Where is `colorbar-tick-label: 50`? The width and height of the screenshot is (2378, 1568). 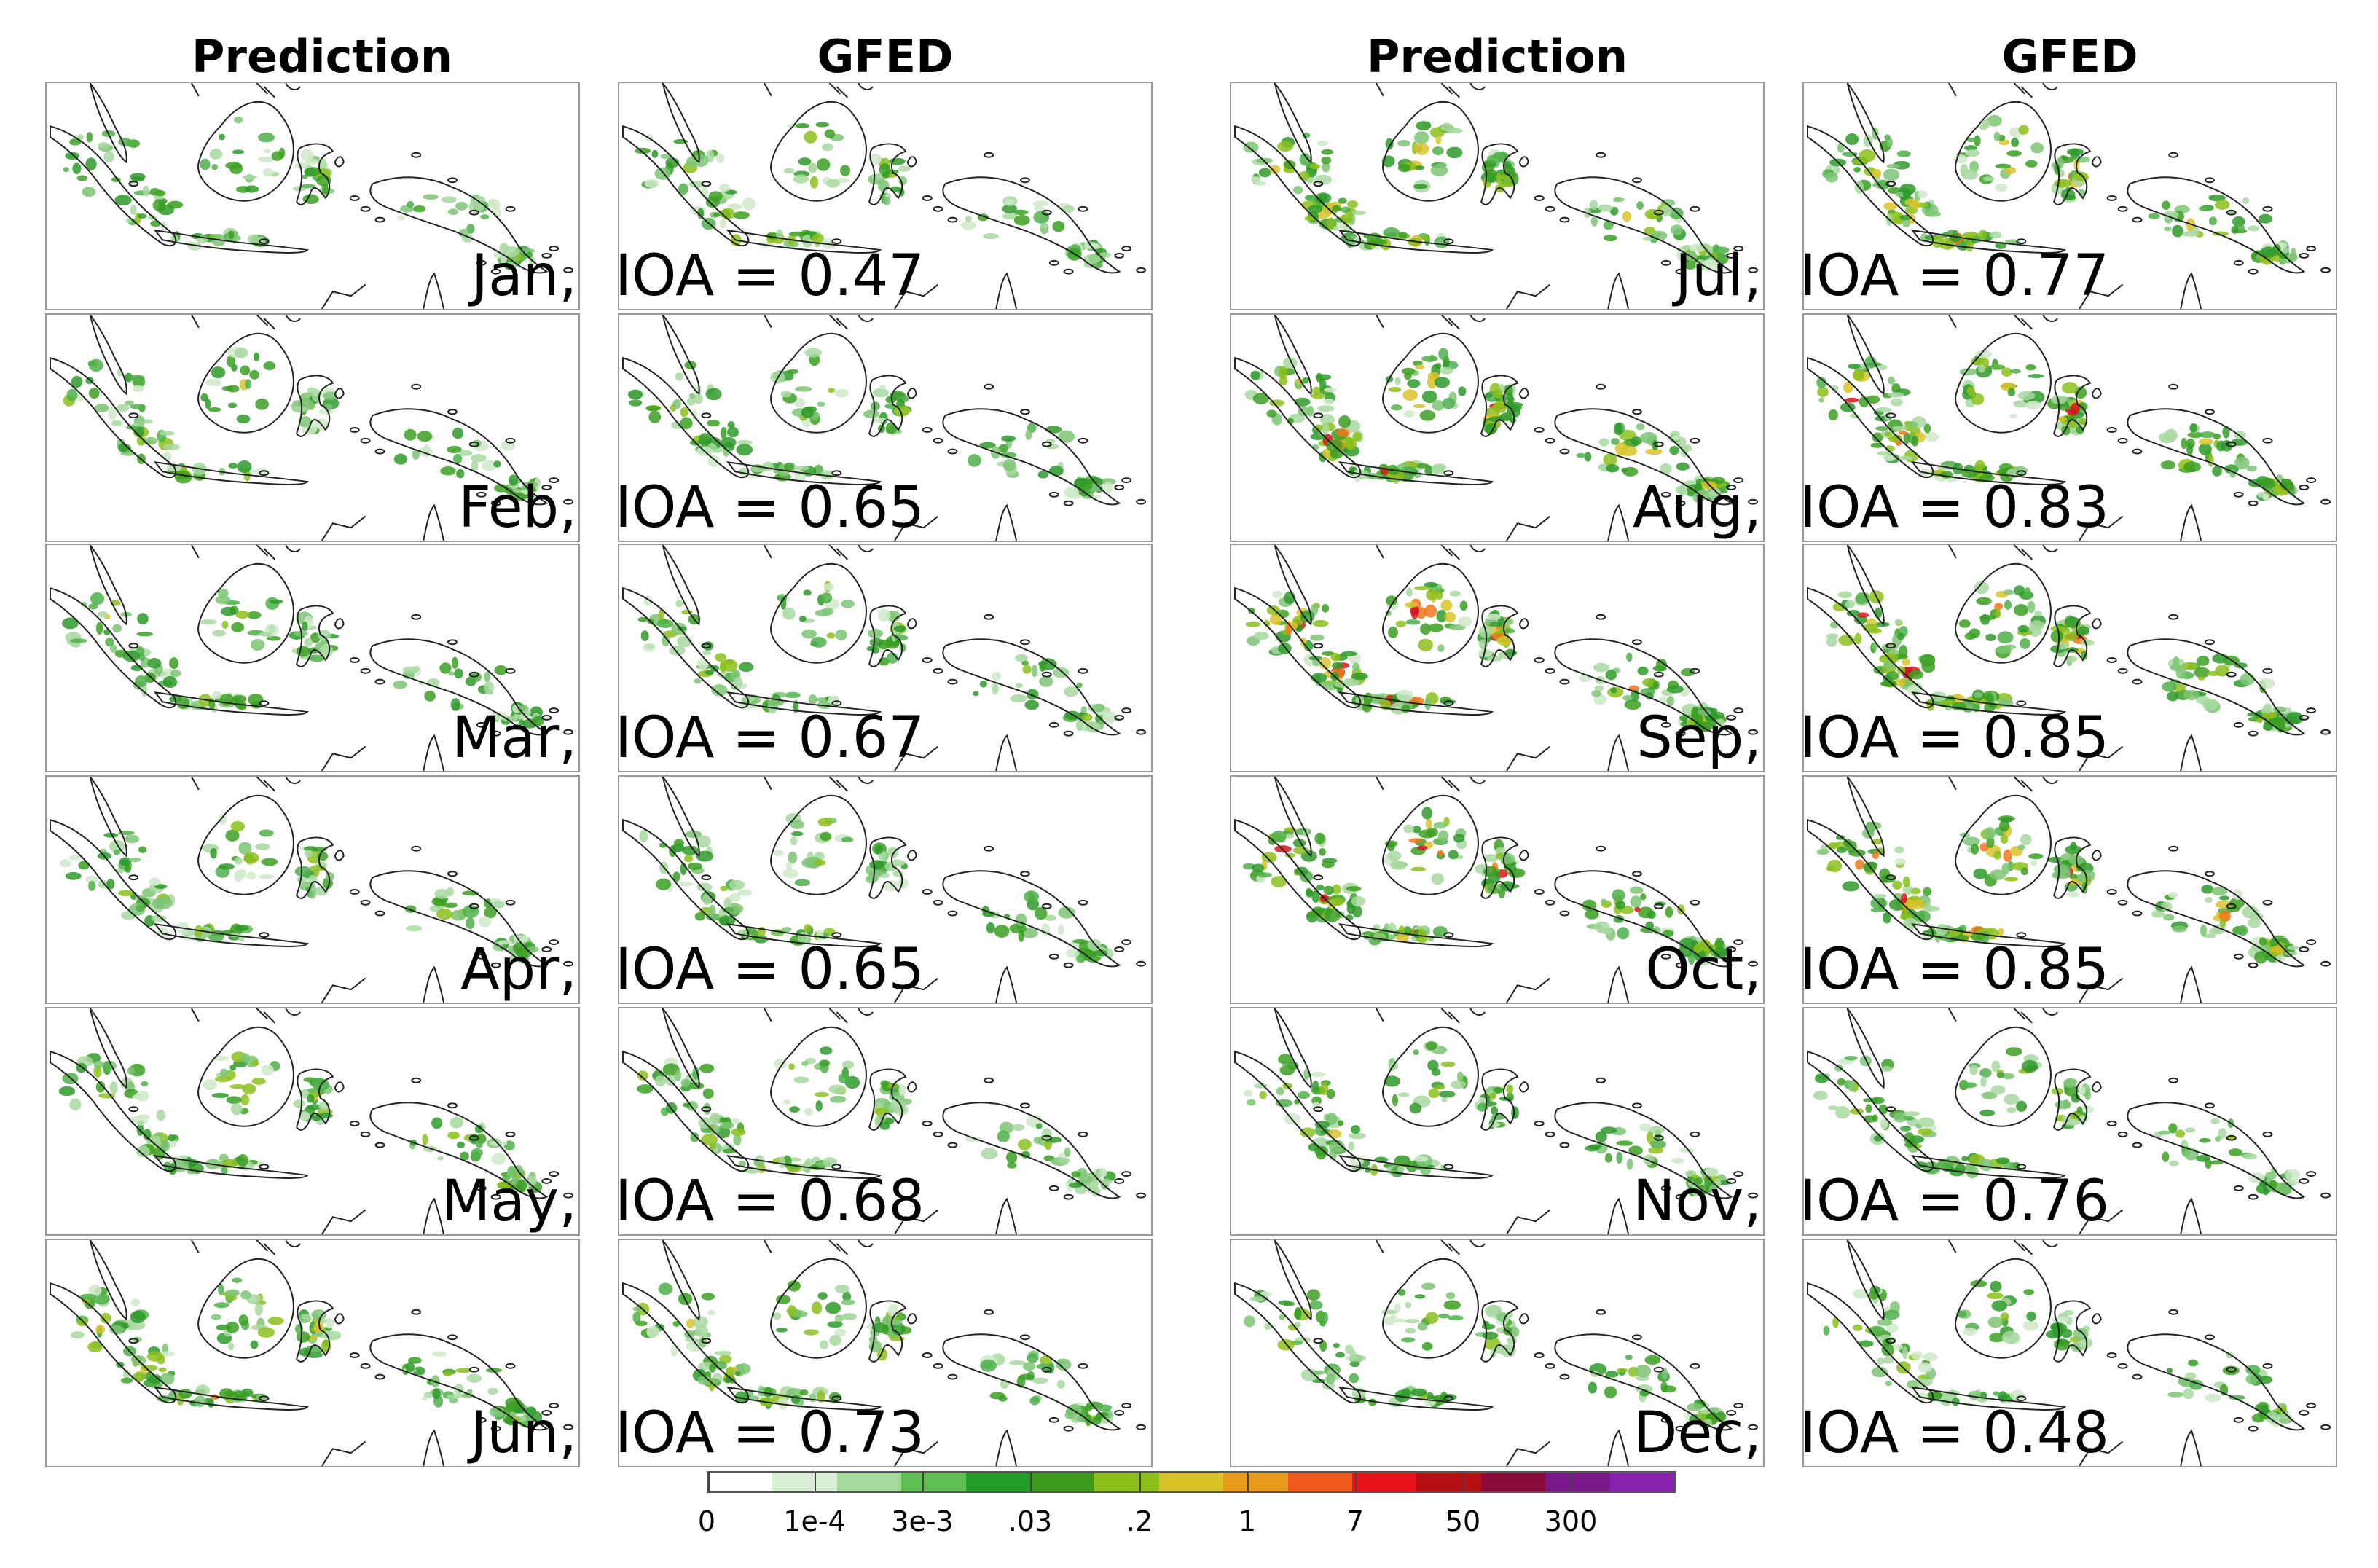
colorbar-tick-label: 50 is located at coordinates (1463, 1521).